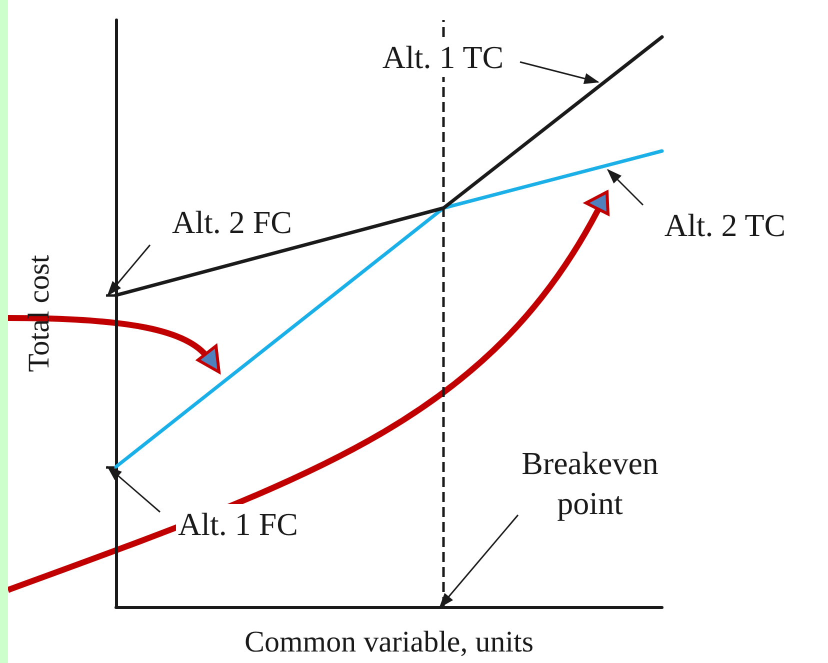 This screenshot has height=663, width=828. I want to click on annotation: Breakeven point, so click(590, 483).